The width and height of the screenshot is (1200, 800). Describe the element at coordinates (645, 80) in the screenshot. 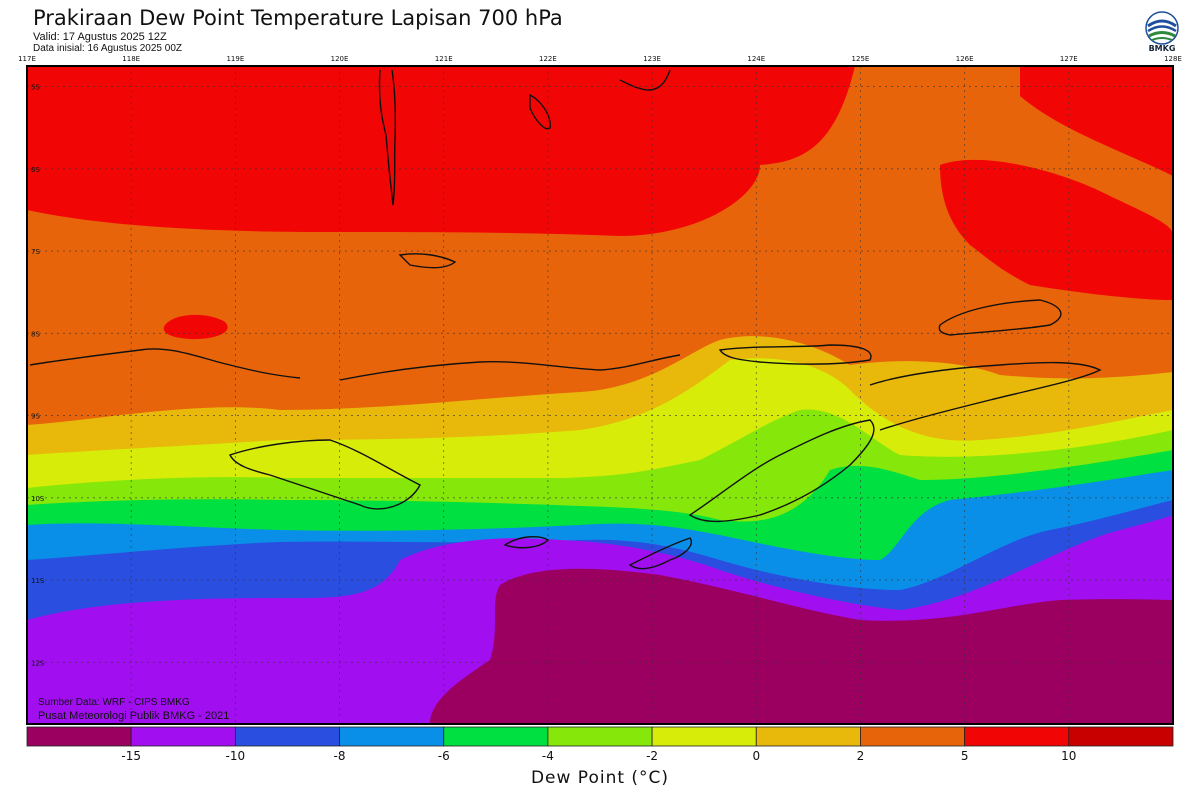

I see `flores-sea-islands` at that location.